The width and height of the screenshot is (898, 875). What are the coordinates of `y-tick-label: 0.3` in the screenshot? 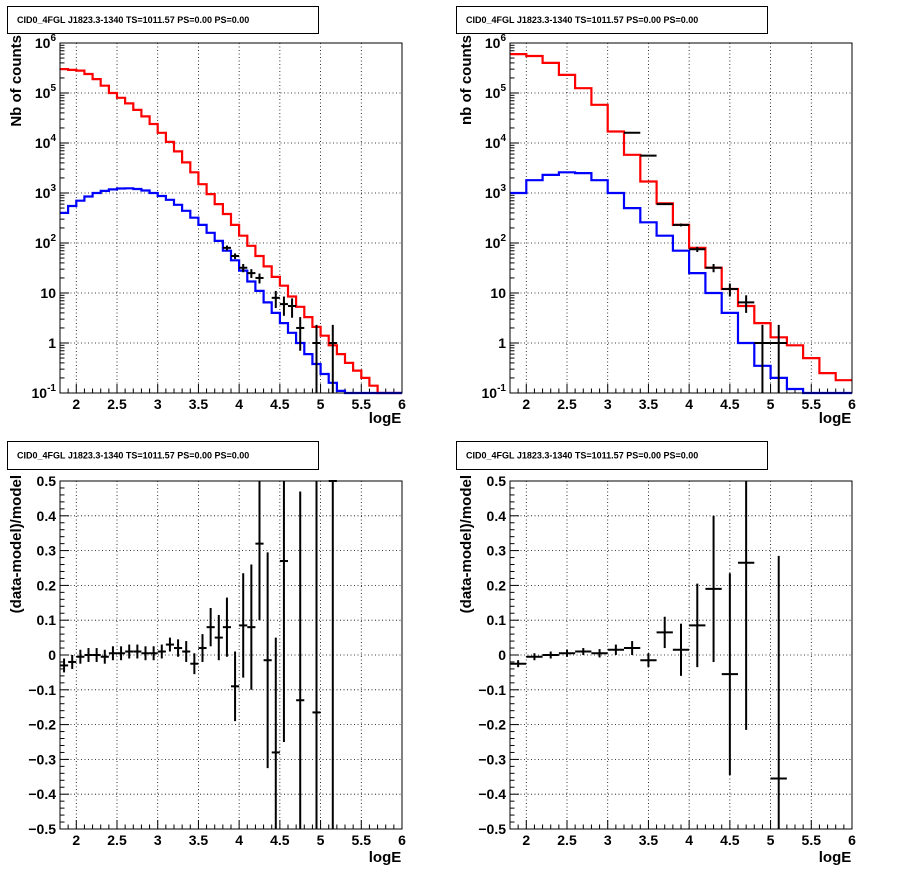 It's located at (47, 551).